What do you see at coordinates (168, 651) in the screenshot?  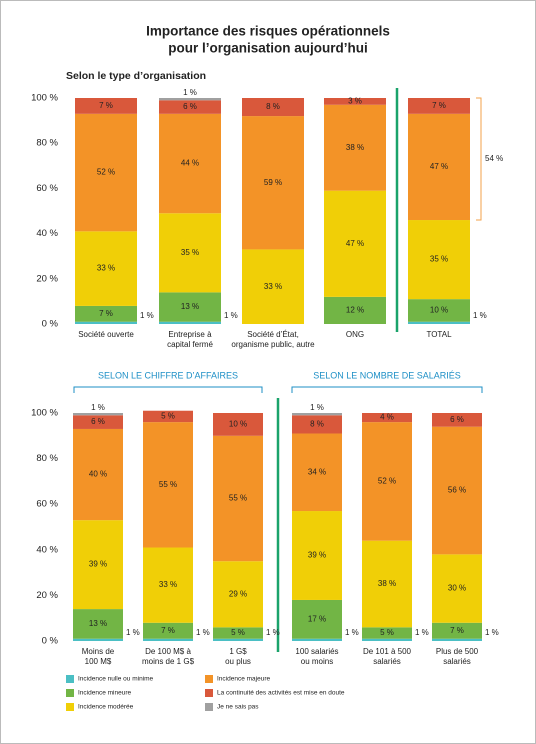 I see `x-tick-label: De 100 M$ à` at bounding box center [168, 651].